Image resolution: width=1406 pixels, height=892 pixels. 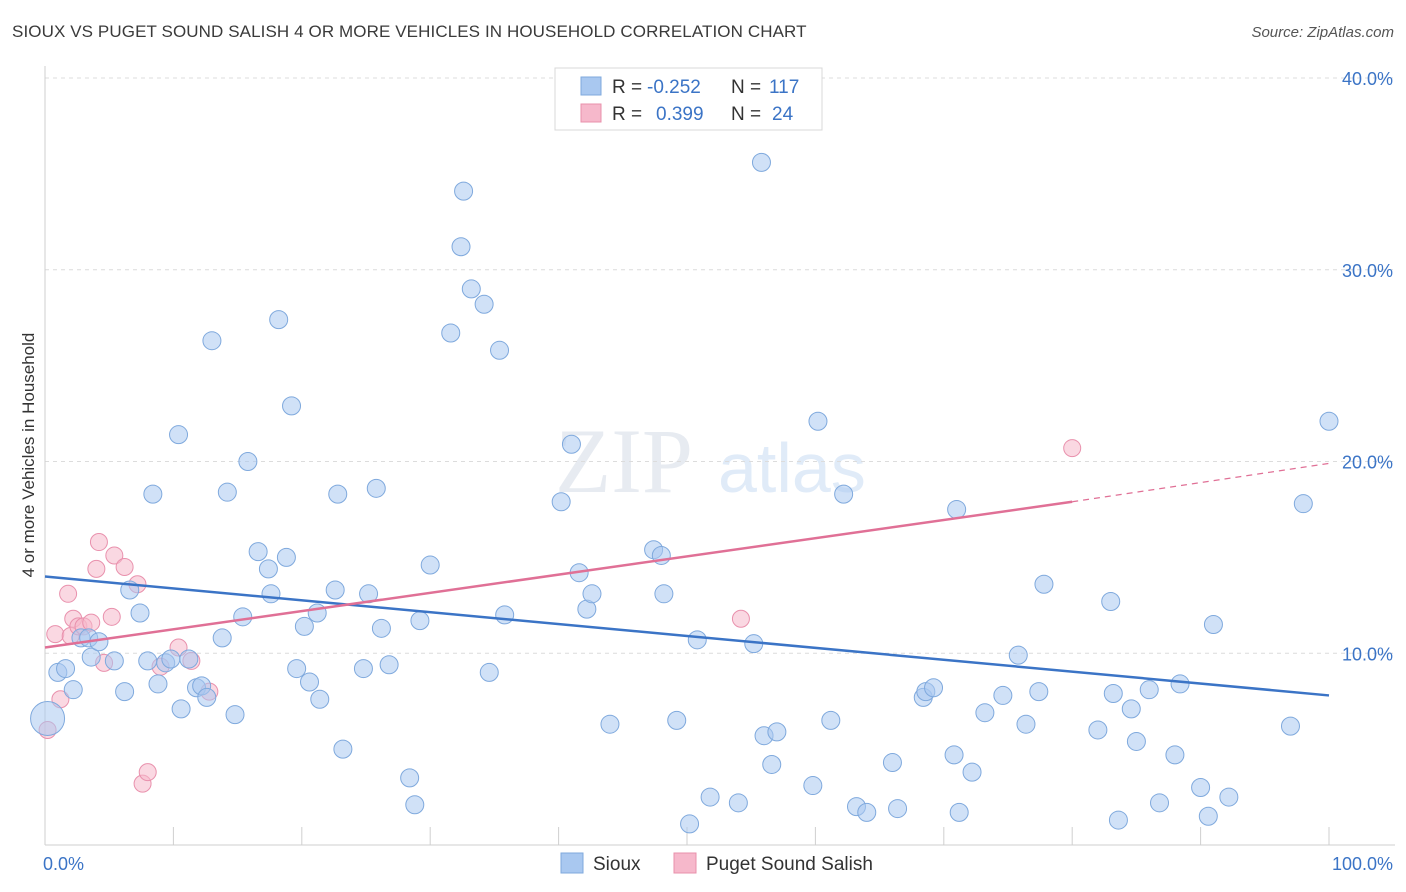 What do you see at coordinates (688, 99) in the screenshot?
I see `stats-legend: R = -0.252 N = 117 R = 0.399 N = 24` at bounding box center [688, 99].